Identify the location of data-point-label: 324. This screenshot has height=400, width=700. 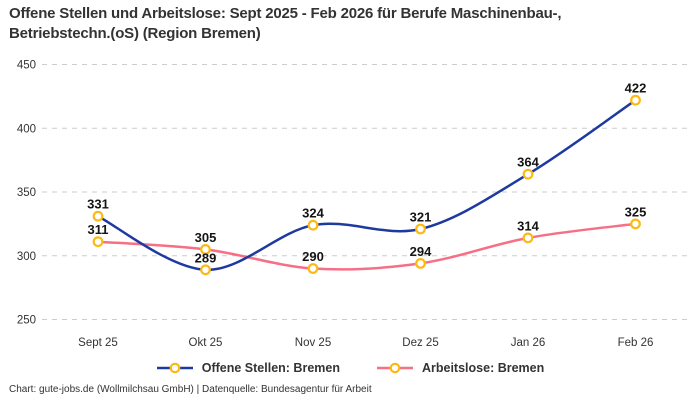
(313, 213).